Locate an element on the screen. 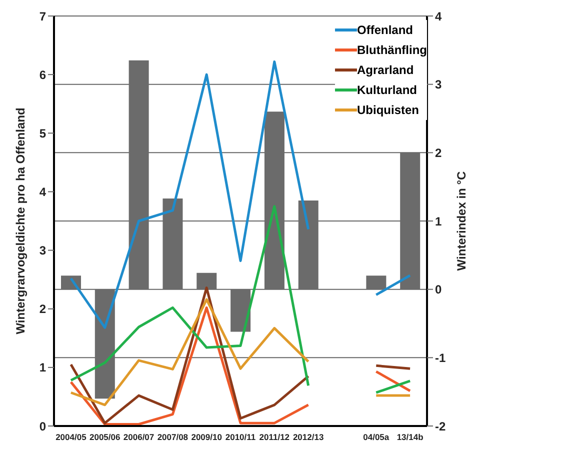  y2-tick-label: 0 is located at coordinates (438, 289).